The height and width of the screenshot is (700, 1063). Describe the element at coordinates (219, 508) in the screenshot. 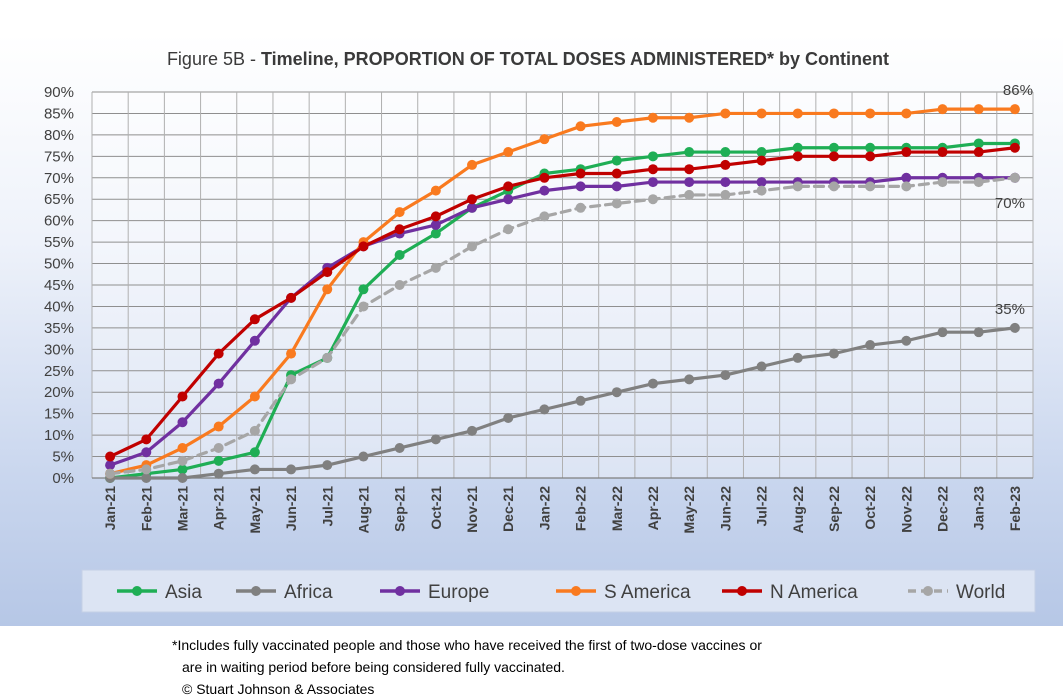

I see `x-tick-label: Apr-21` at that location.